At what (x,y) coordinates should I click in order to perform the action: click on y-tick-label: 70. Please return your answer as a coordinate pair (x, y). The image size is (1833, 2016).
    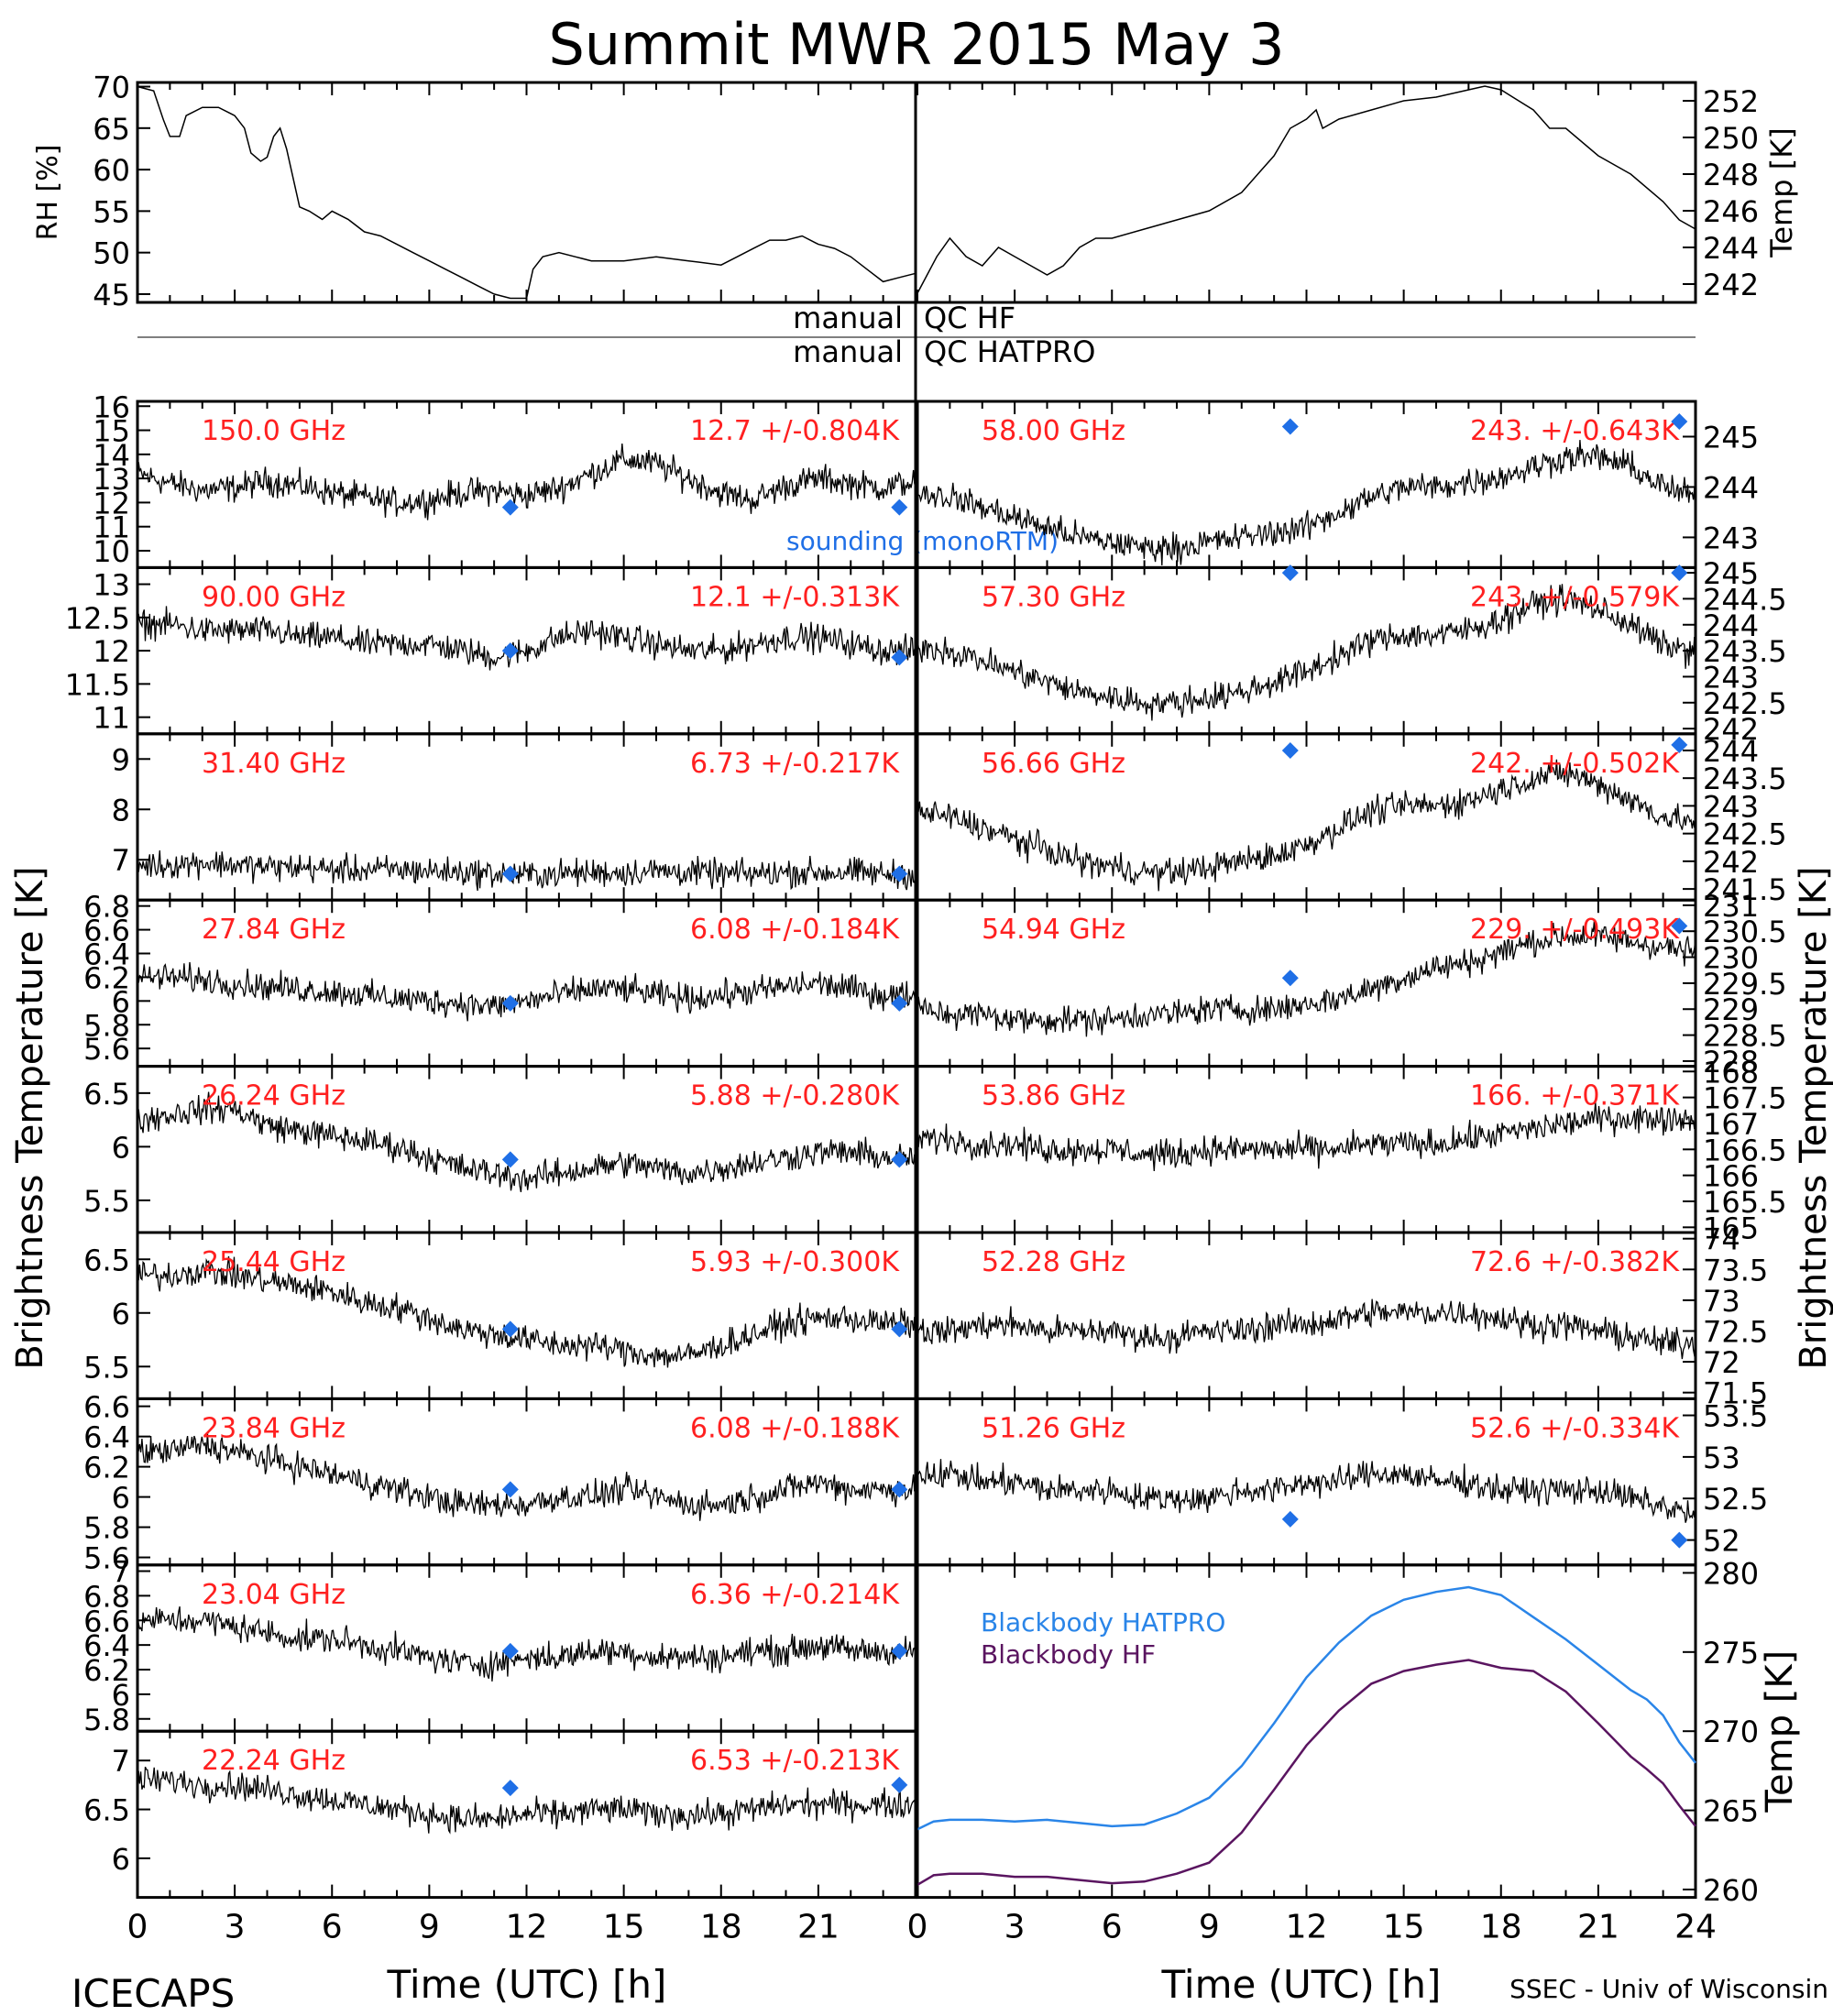
    Looking at the image, I should click on (111, 88).